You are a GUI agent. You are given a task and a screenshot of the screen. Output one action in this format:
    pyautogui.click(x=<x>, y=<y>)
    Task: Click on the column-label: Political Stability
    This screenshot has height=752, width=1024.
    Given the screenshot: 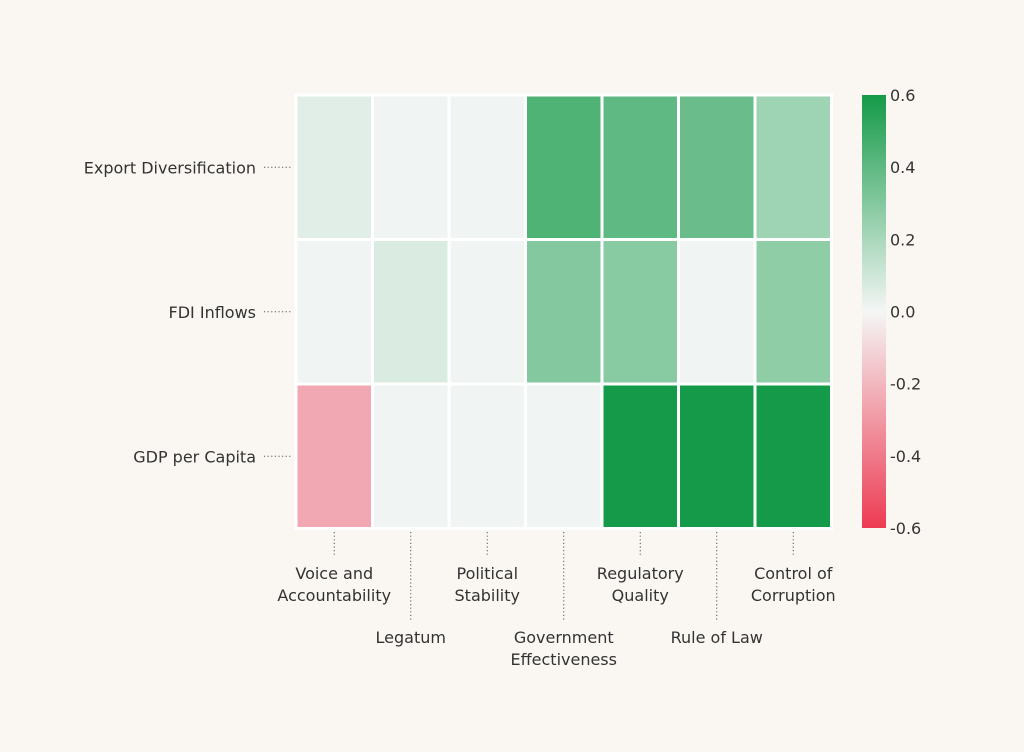 What is the action you would take?
    pyautogui.click(x=487, y=584)
    